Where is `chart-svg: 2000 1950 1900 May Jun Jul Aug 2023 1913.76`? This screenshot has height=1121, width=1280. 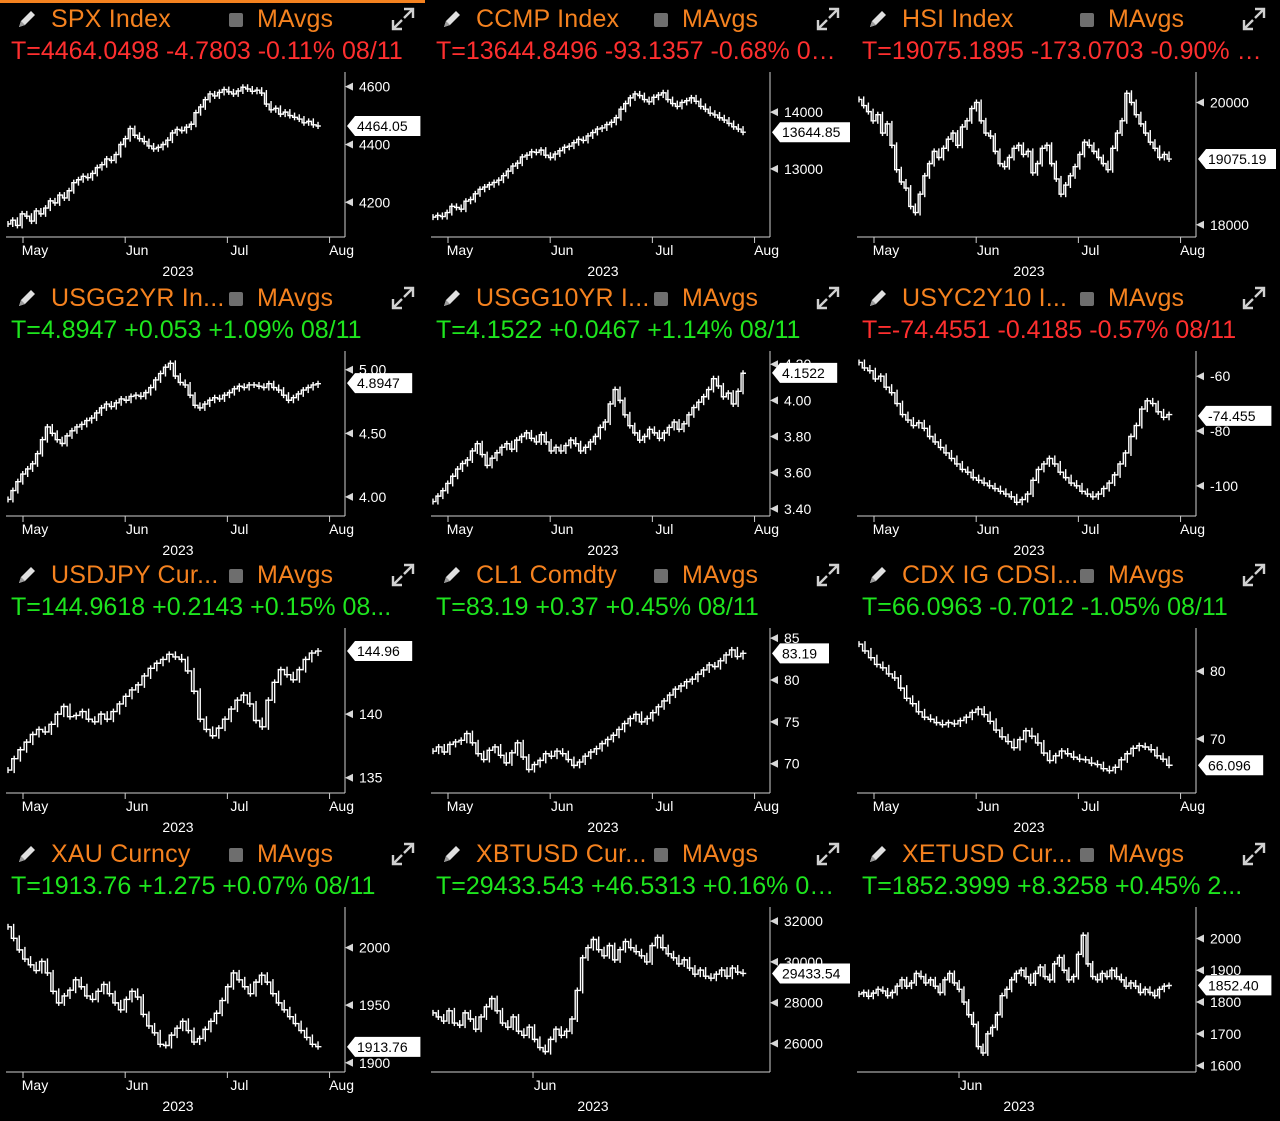 chart-svg: 2000 1950 1900 May Jun Jul Aug 2023 1913.76 is located at coordinates (212, 1009).